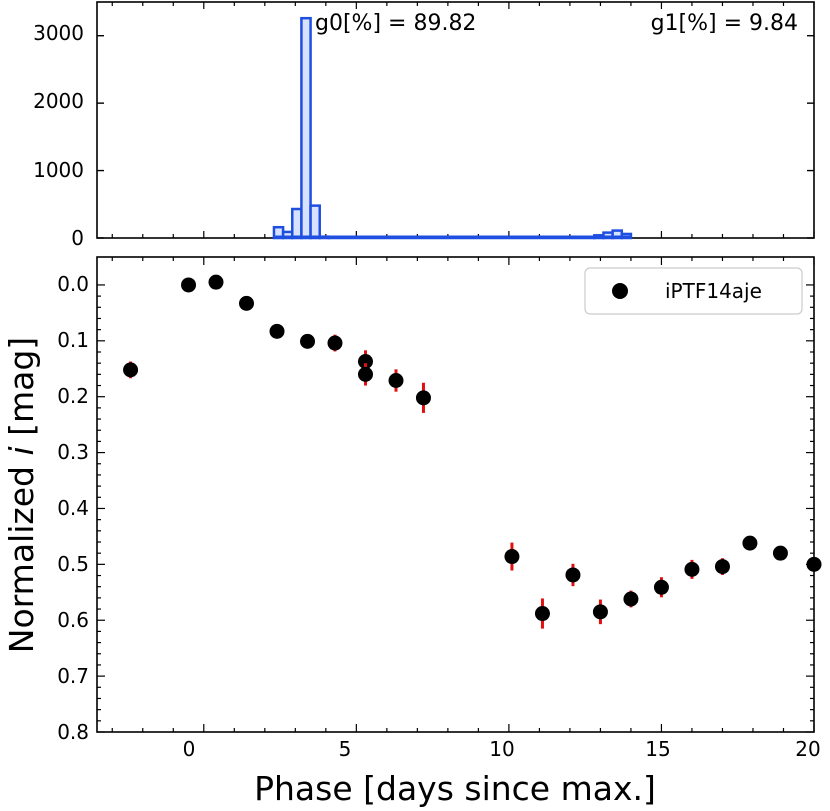 The height and width of the screenshot is (811, 830). What do you see at coordinates (73, 284) in the screenshot?
I see `y-tick-label: 0.0` at bounding box center [73, 284].